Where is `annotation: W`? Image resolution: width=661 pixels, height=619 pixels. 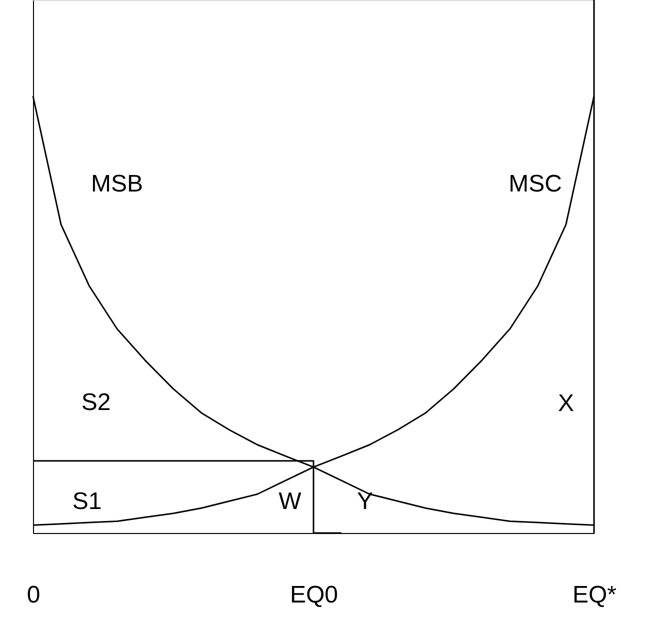 annotation: W is located at coordinates (290, 501).